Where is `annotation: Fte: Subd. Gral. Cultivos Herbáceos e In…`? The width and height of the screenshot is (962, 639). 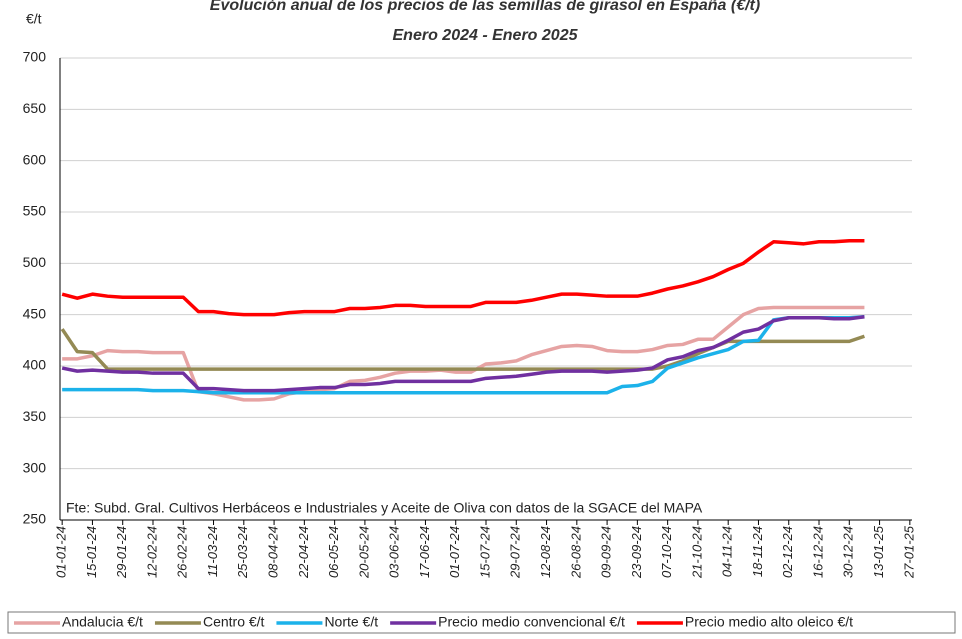
annotation: Fte: Subd. Gral. Cultivos Herbáceos e In… is located at coordinates (384, 508).